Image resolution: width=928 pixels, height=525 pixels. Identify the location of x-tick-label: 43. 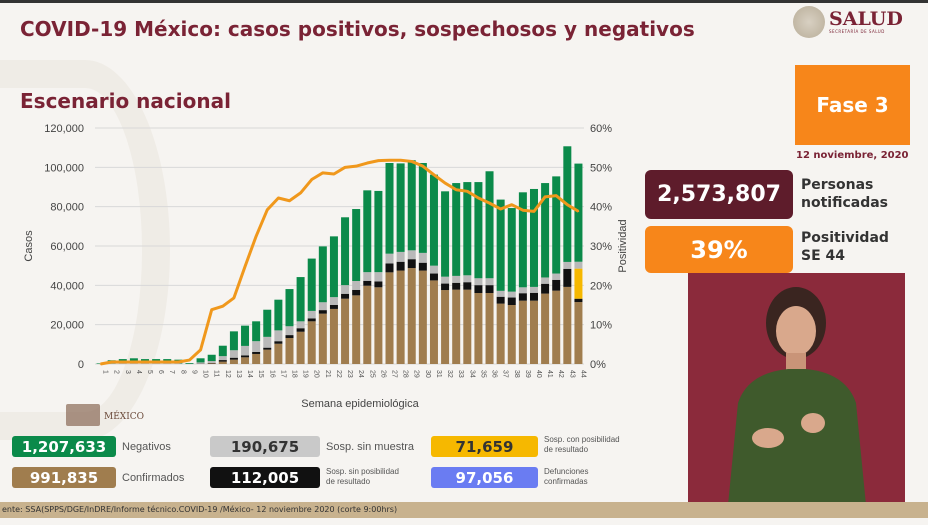
(571, 374).